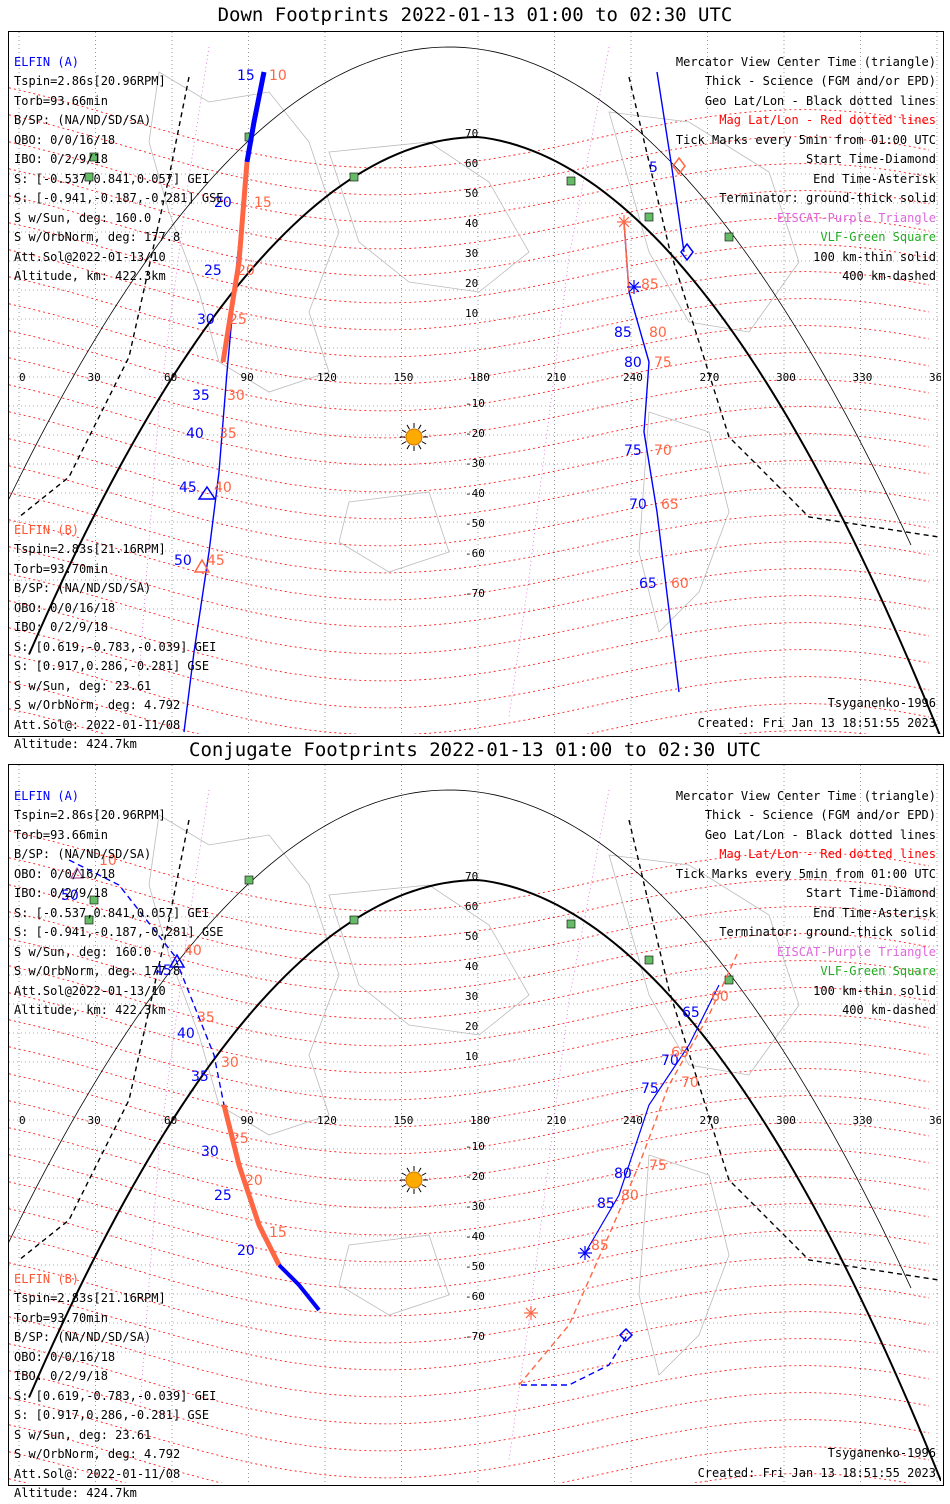 This screenshot has width=950, height=1504. I want to click on track-tick-label: 25, so click(223, 1196).